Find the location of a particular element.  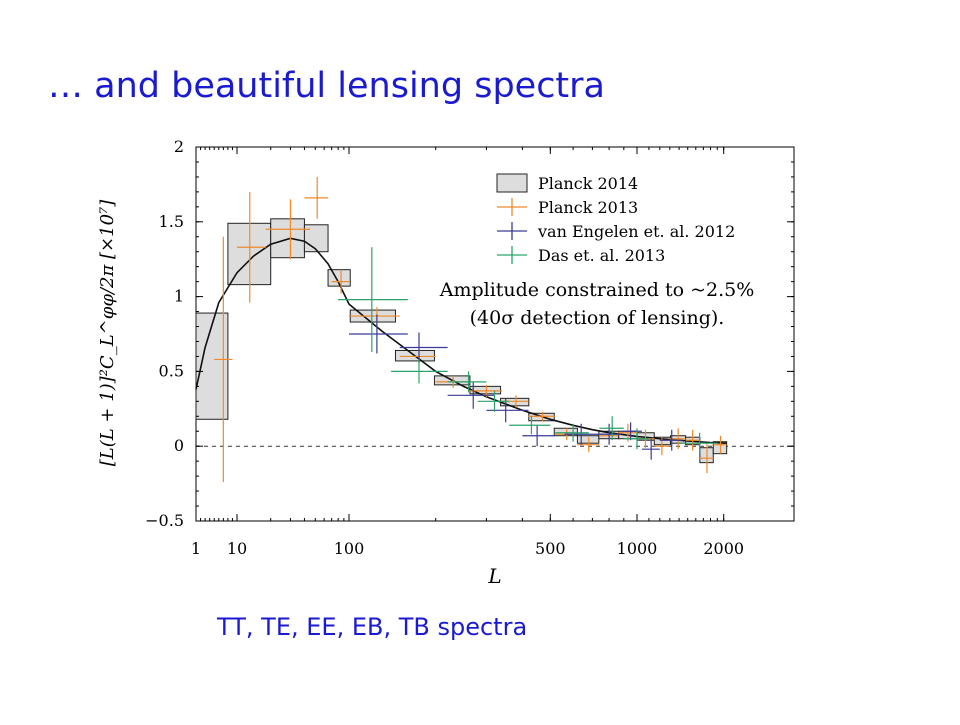

y-tick-label: 0 is located at coordinates (179, 445).